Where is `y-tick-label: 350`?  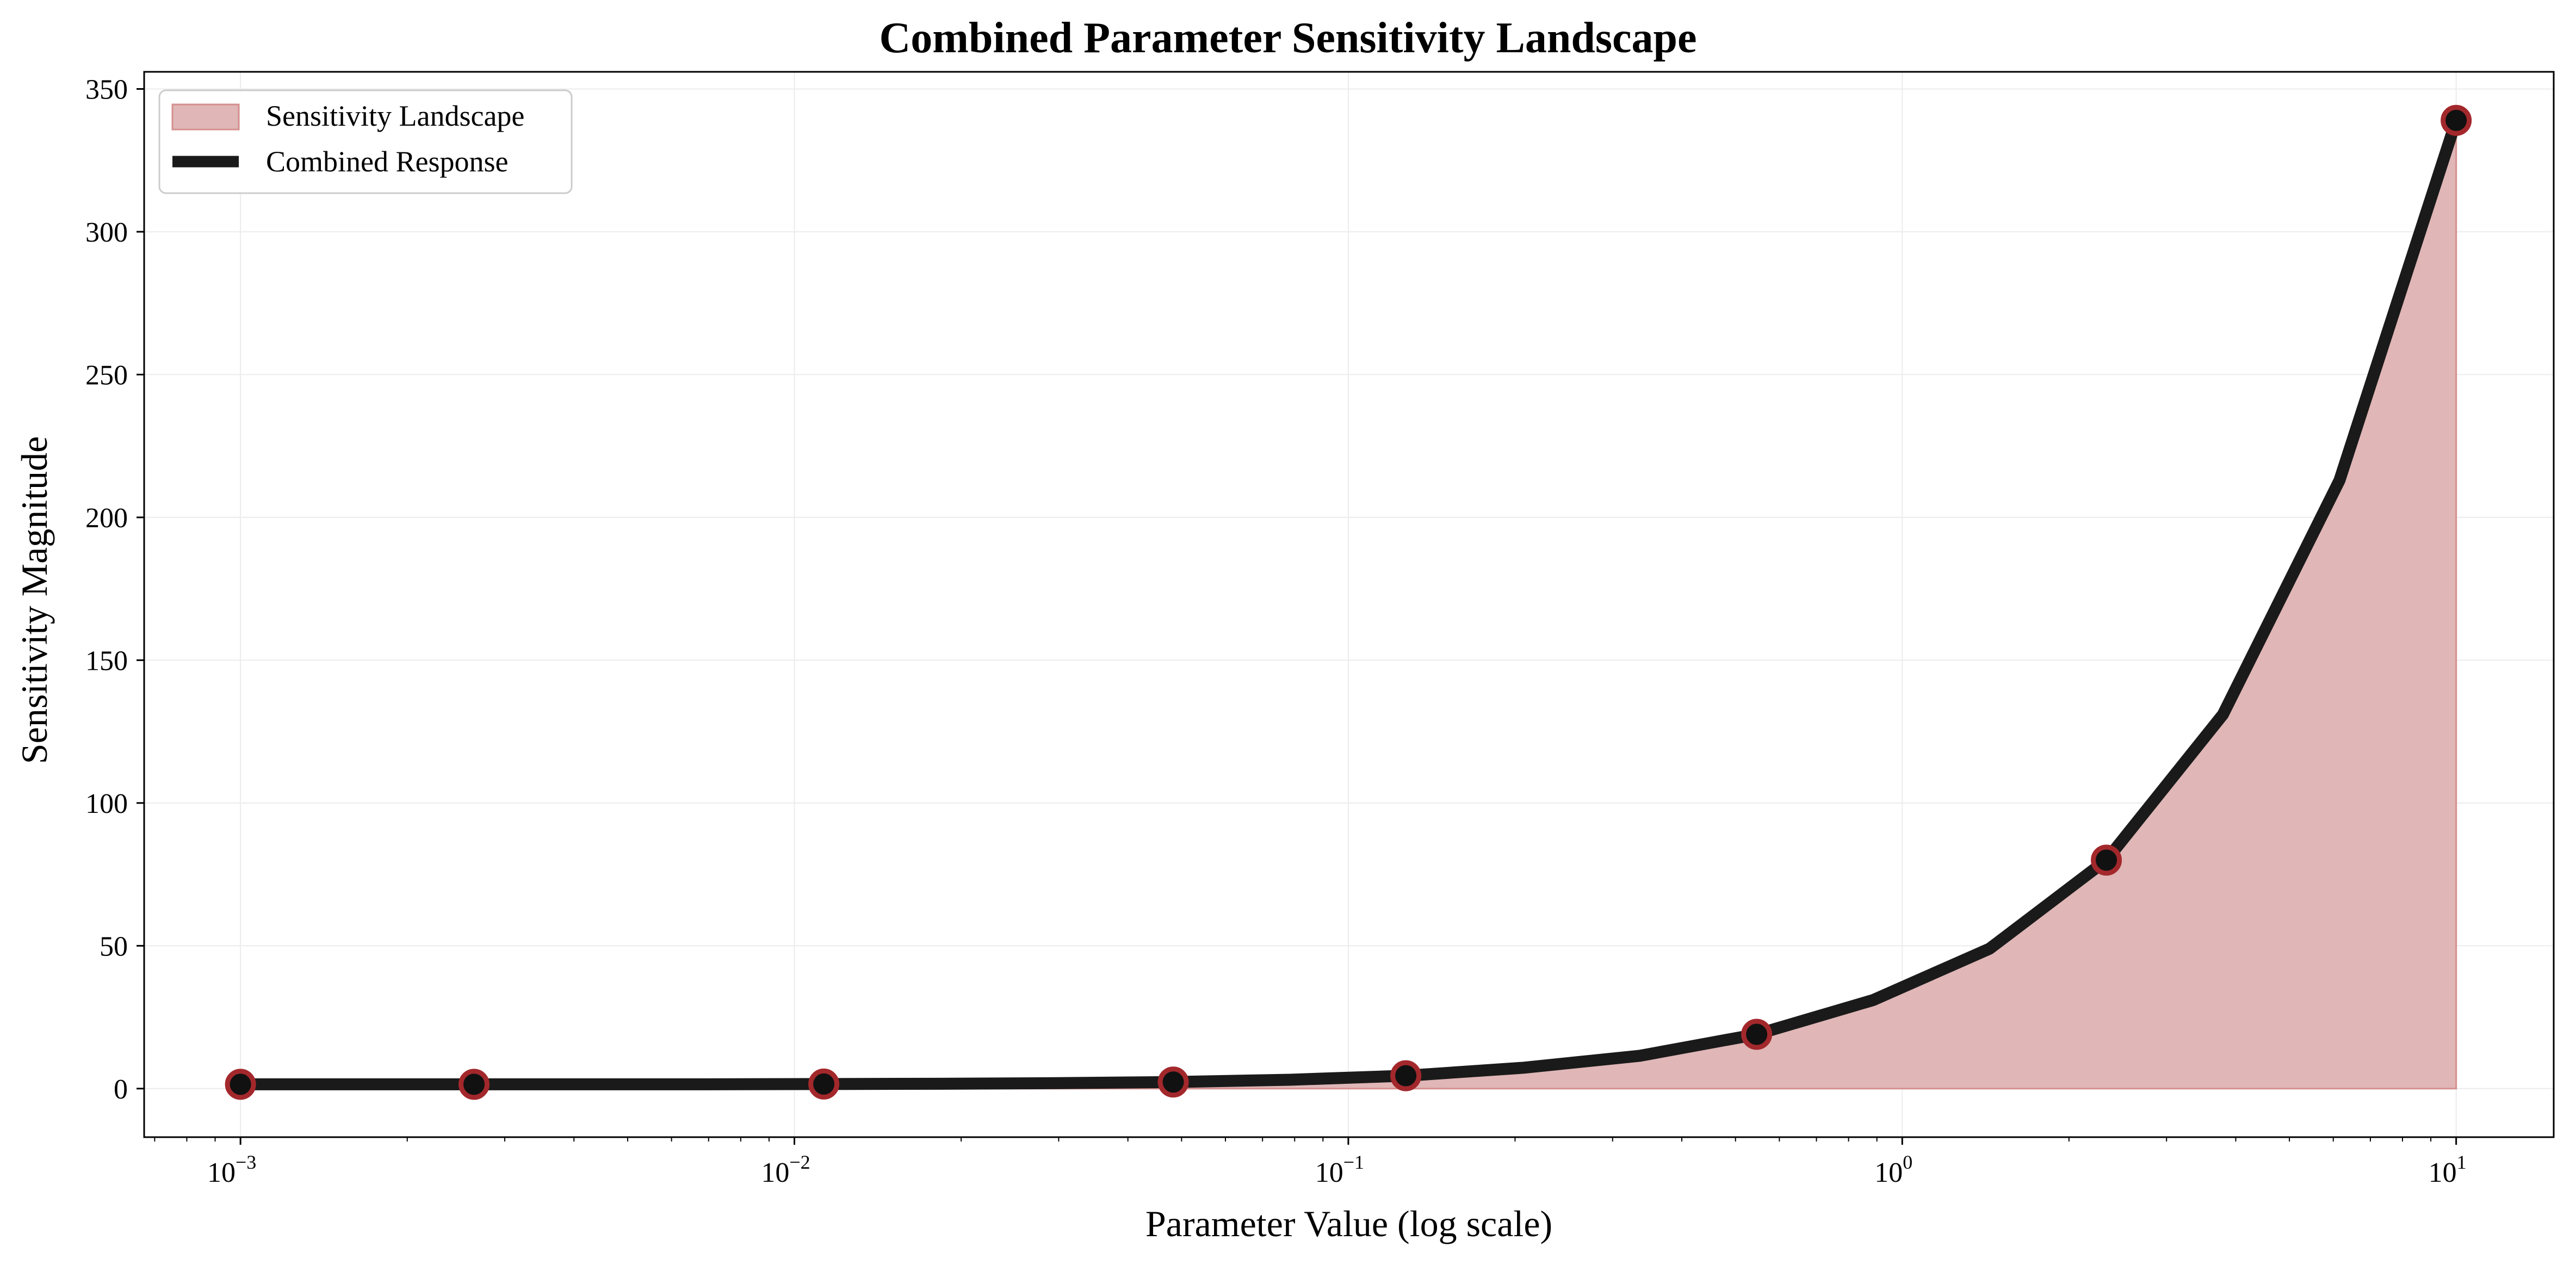
y-tick-label: 350 is located at coordinates (107, 89).